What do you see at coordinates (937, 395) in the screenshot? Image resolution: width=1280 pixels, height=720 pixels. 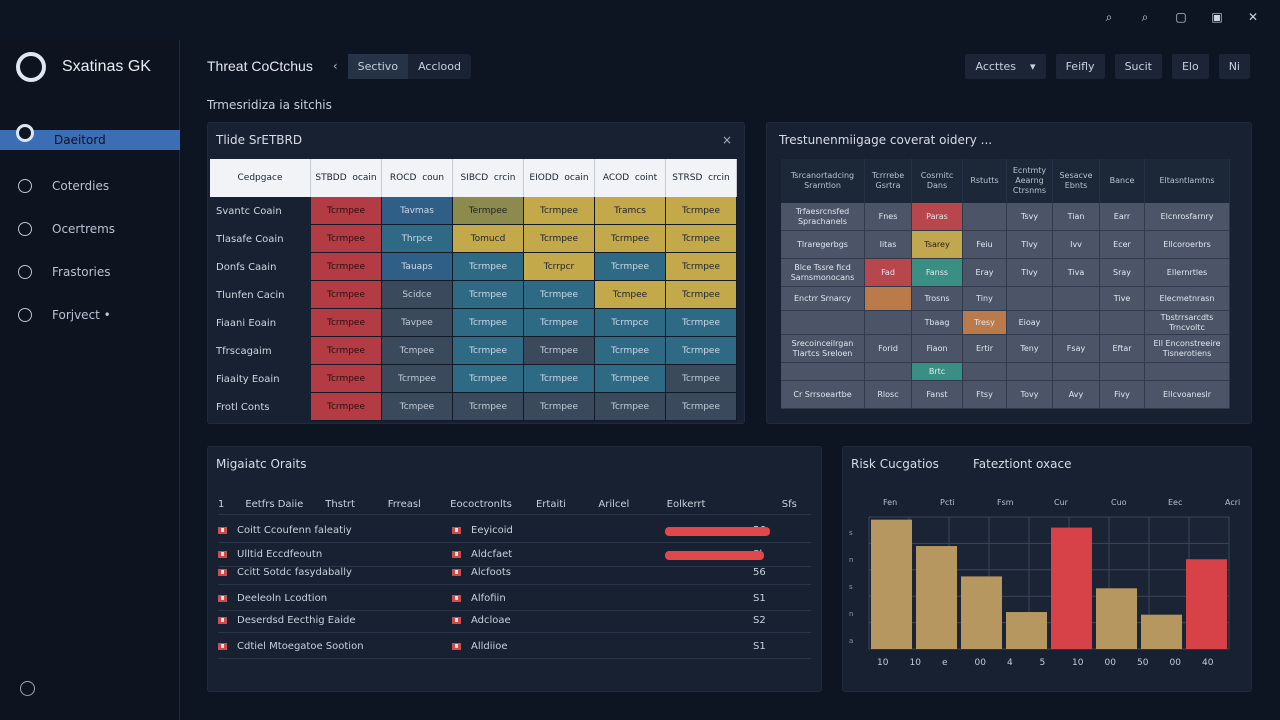 I see `coverage-cell: Fanst` at bounding box center [937, 395].